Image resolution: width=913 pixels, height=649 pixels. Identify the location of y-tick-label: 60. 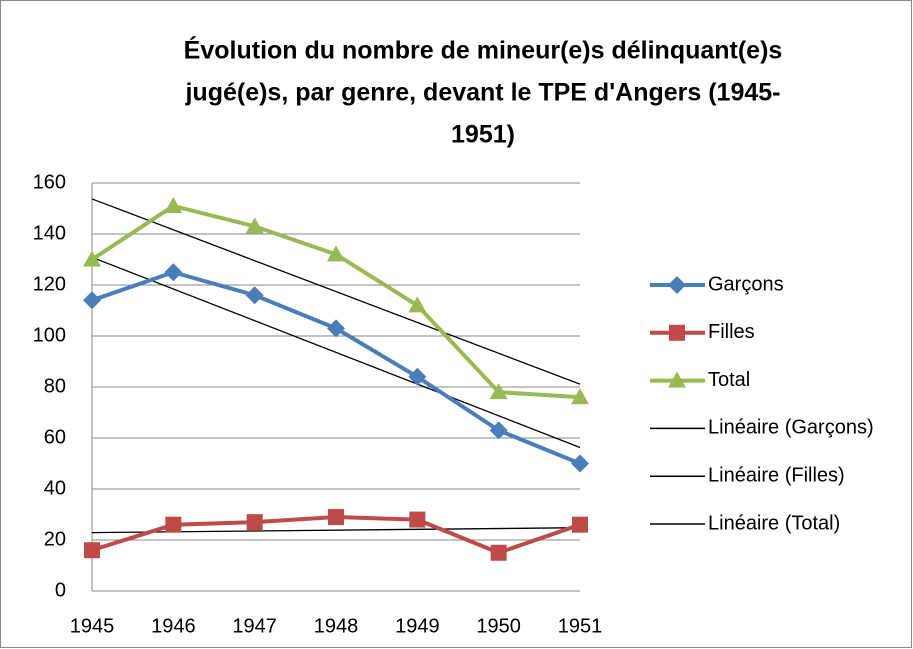
(55, 437).